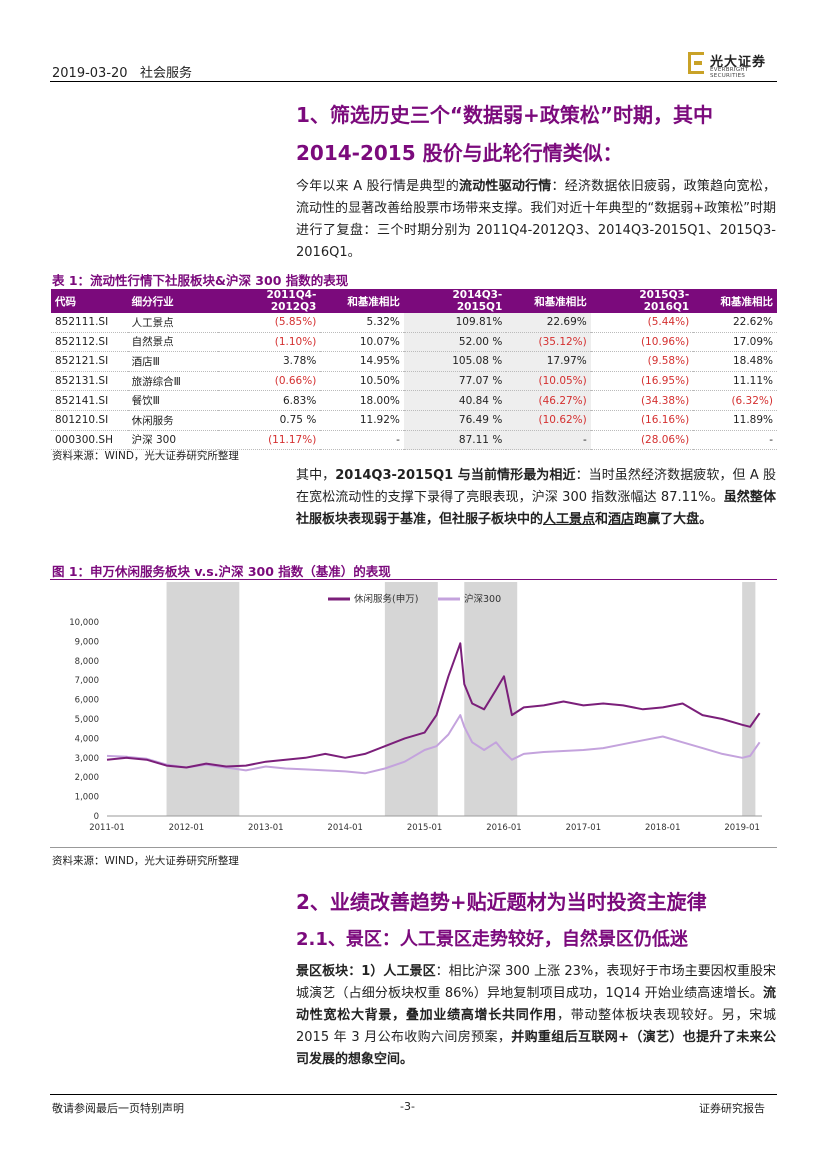 Image resolution: width=827 pixels, height=1169 pixels. I want to click on table-cell: 52.00 %, so click(455, 342).